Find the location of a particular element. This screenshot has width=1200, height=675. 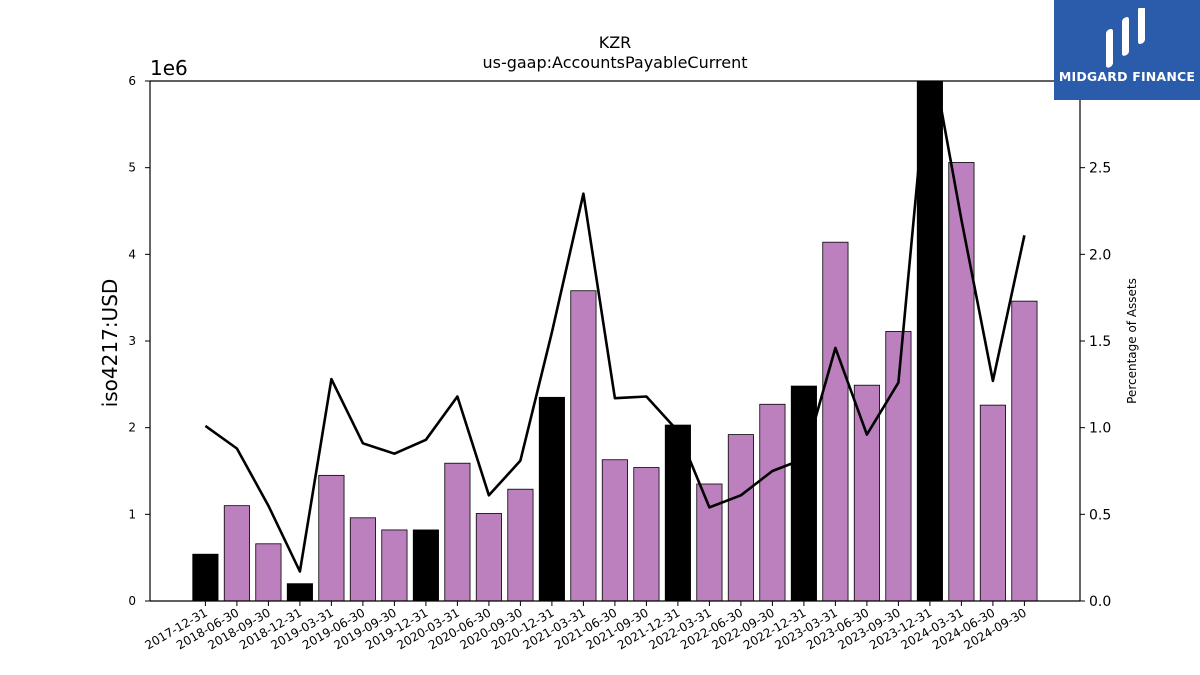

y2-tick-label: 1.0 is located at coordinates (1100, 429).